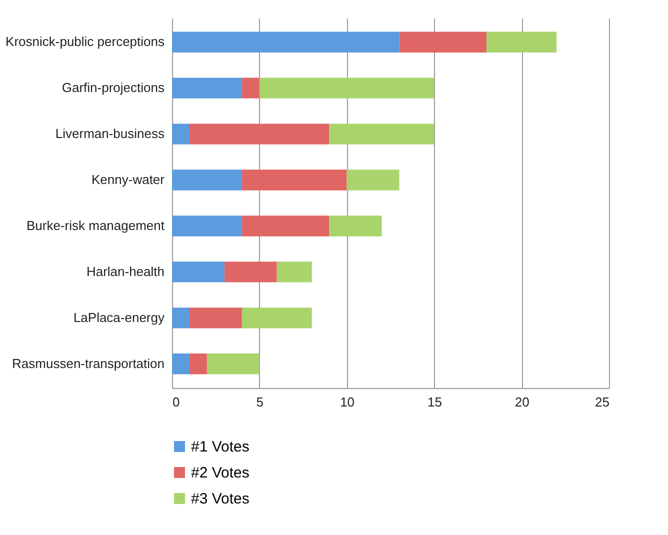 The image size is (668, 535). Describe the element at coordinates (220, 473) in the screenshot. I see `legend-label: #2 Votes` at that location.